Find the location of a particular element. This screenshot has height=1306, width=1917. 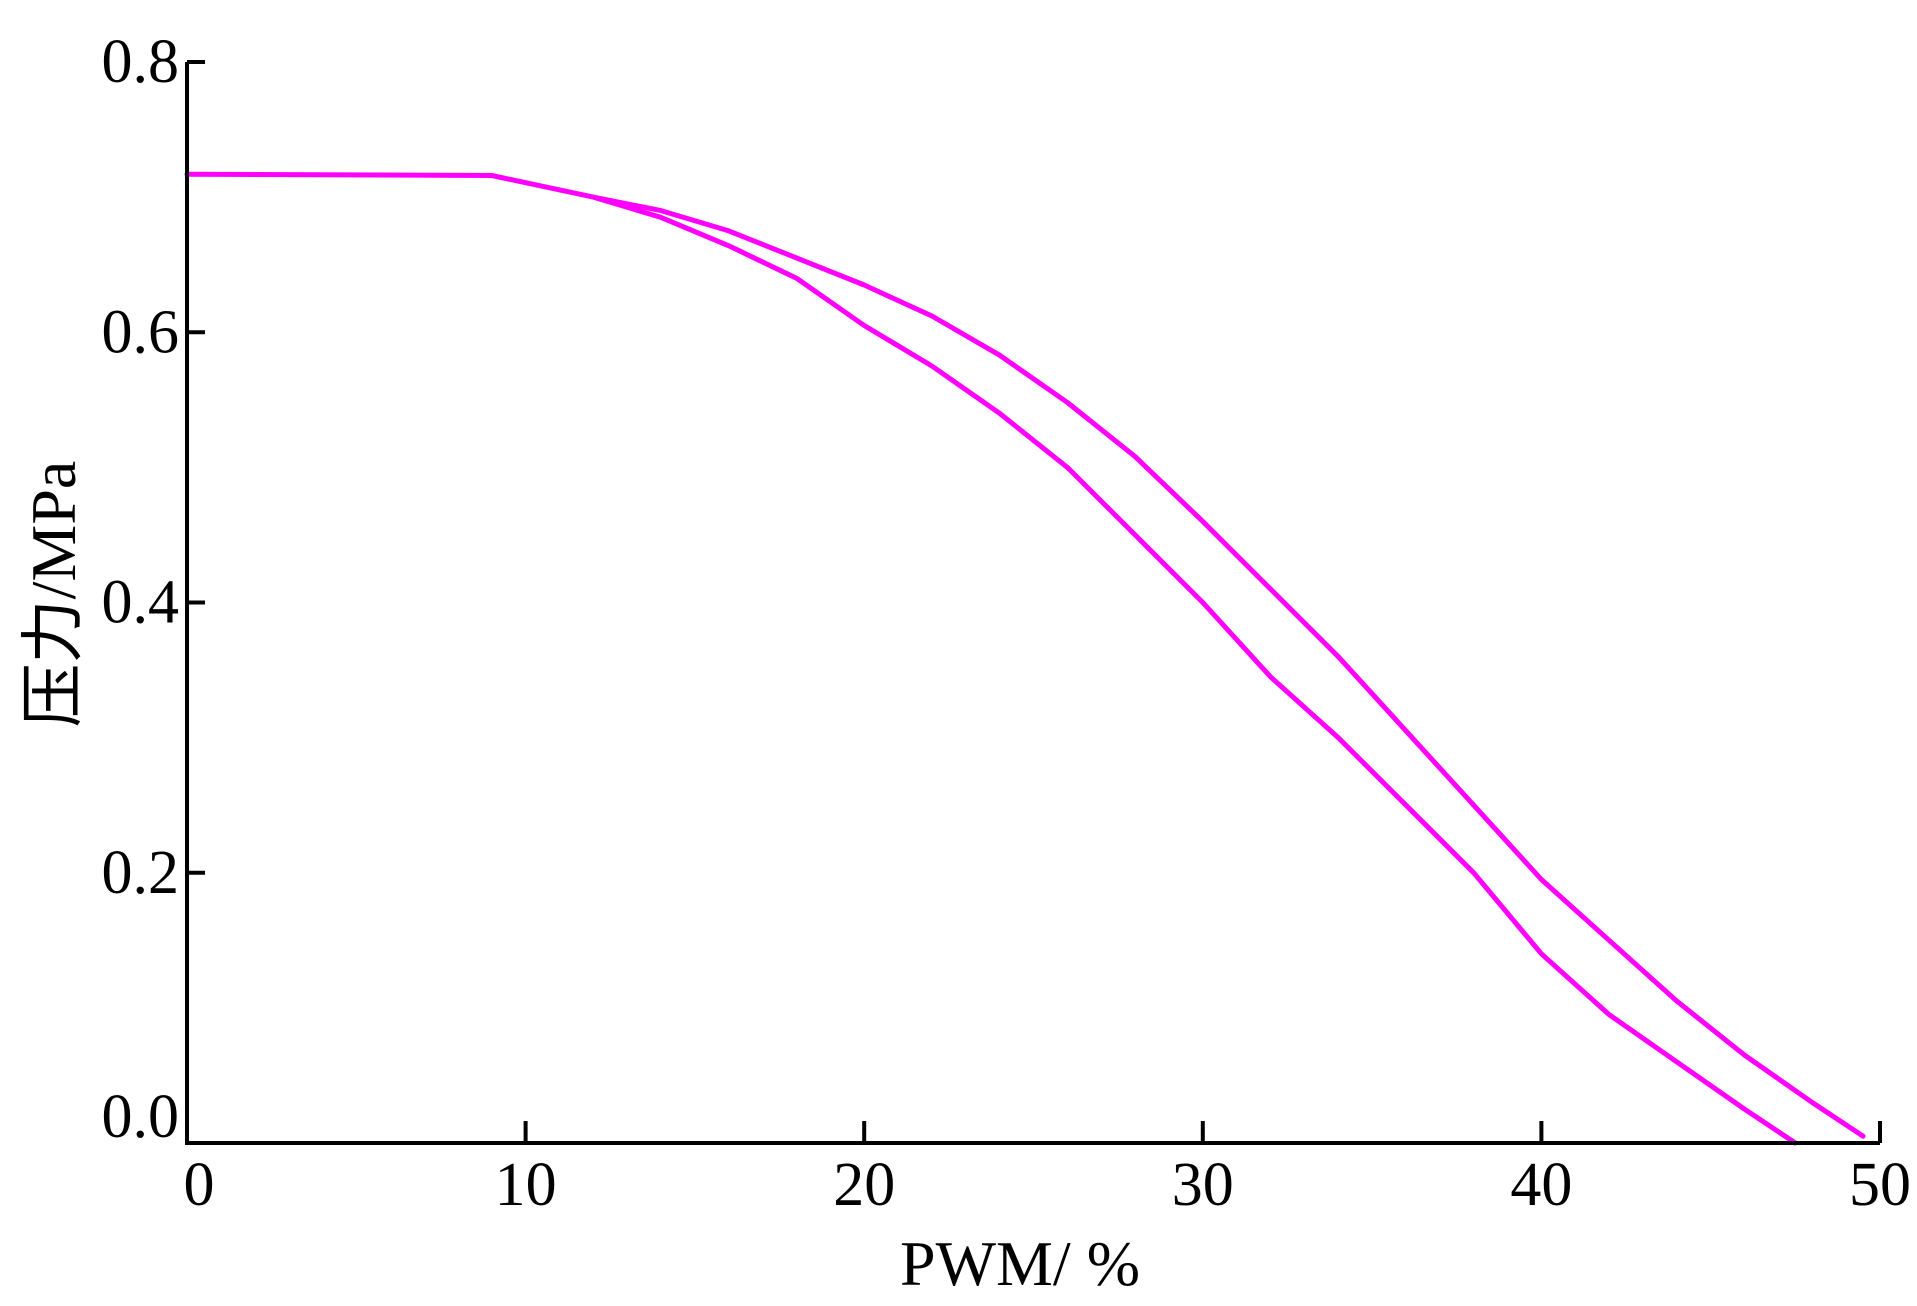

y-tick-label: 0.6 is located at coordinates (141, 332).